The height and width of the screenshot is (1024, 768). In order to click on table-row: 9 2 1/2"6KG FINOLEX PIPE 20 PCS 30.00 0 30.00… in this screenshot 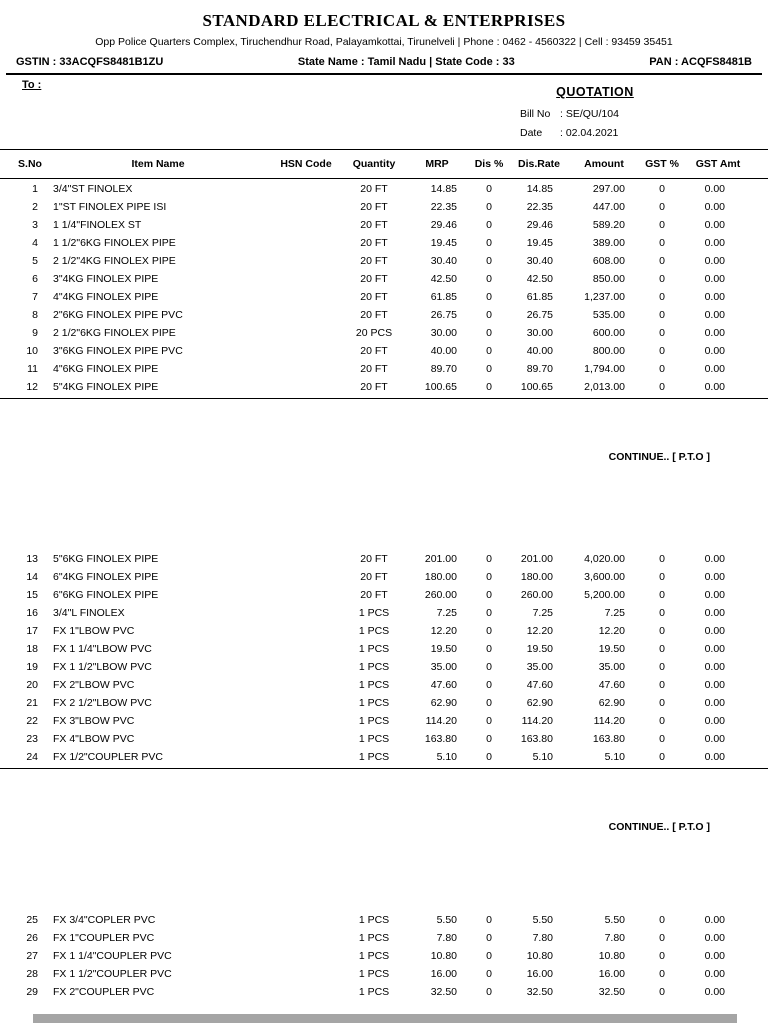, I will do `click(384, 333)`.